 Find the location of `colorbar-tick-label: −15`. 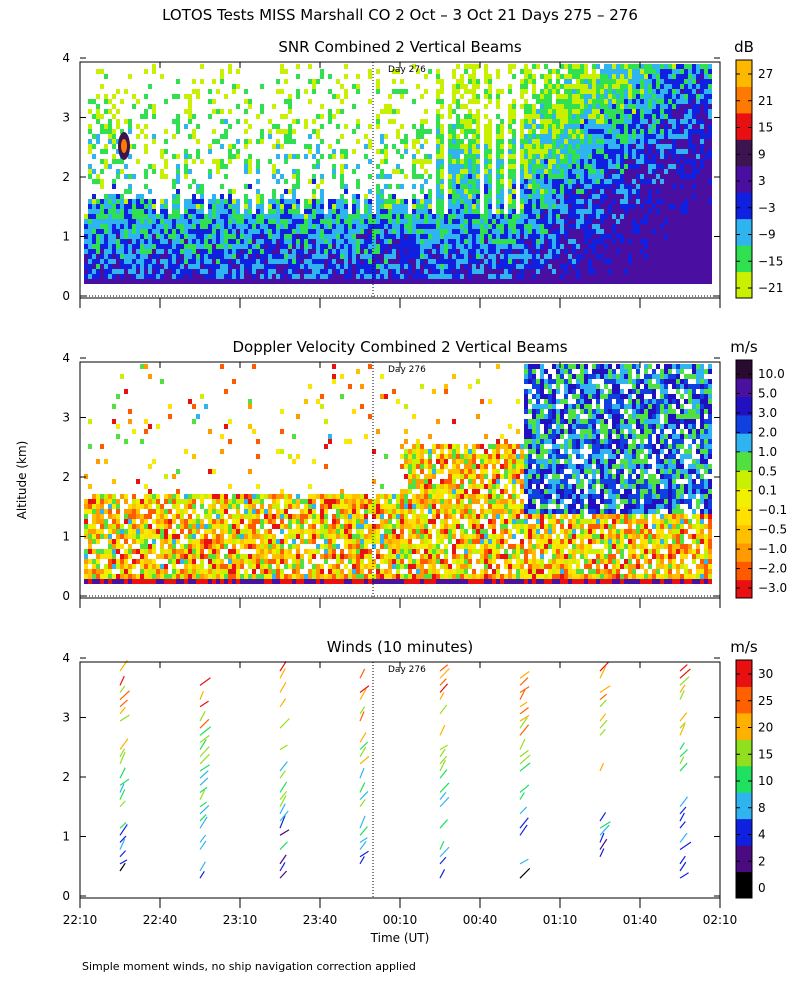

colorbar-tick-label: −15 is located at coordinates (770, 261).